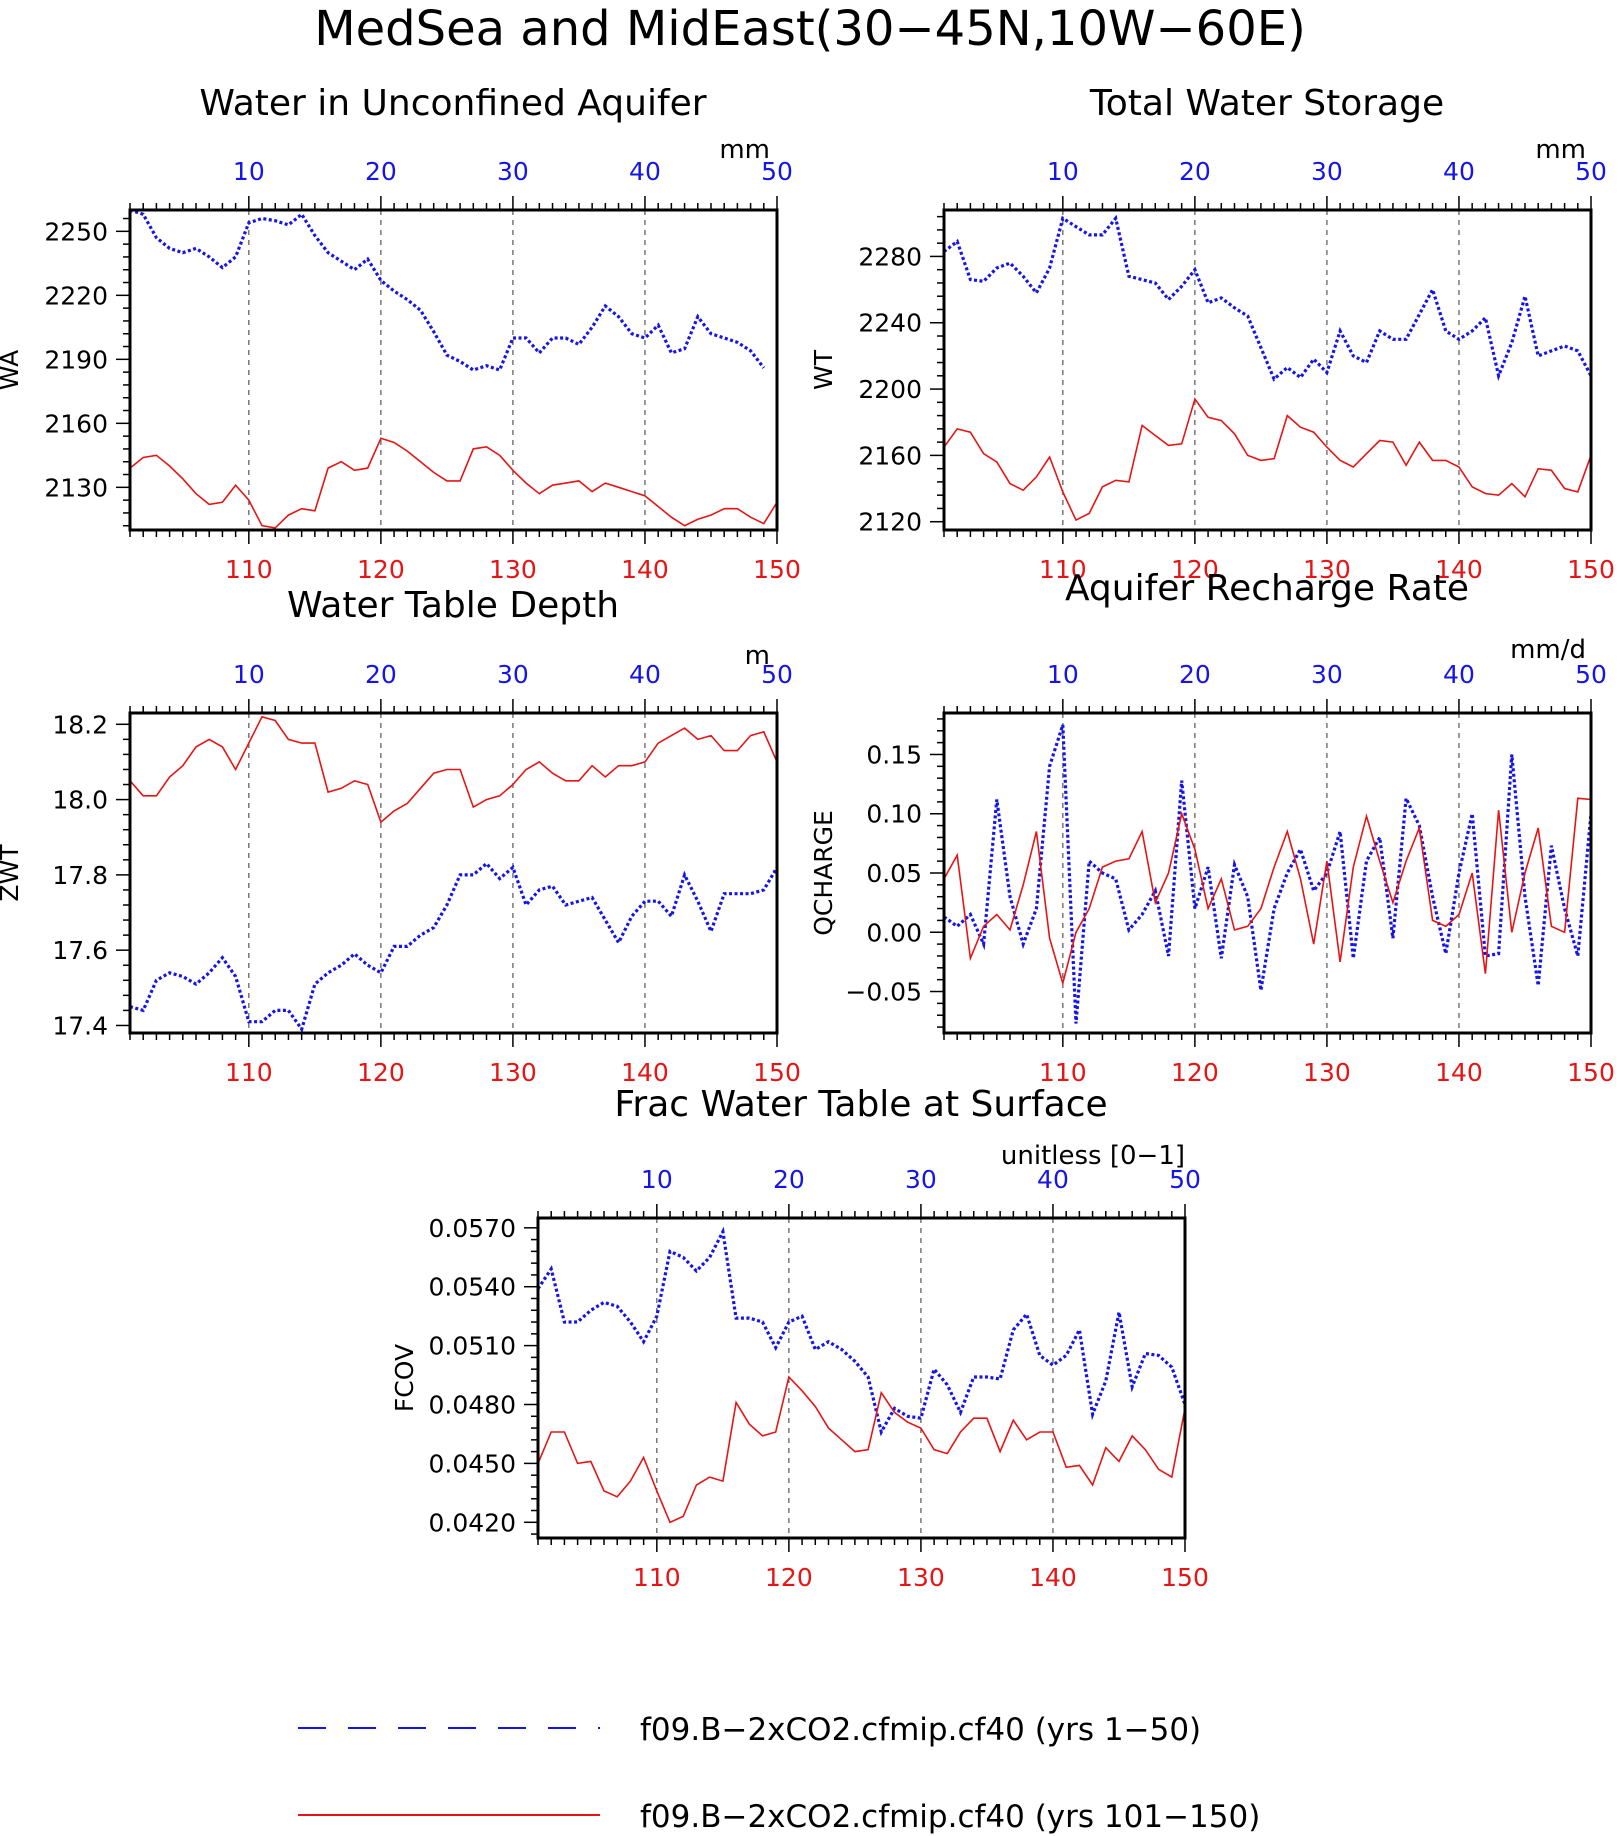 The width and height of the screenshot is (1620, 1836). Describe the element at coordinates (894, 754) in the screenshot. I see `y-tick-label: 0.15` at that location.